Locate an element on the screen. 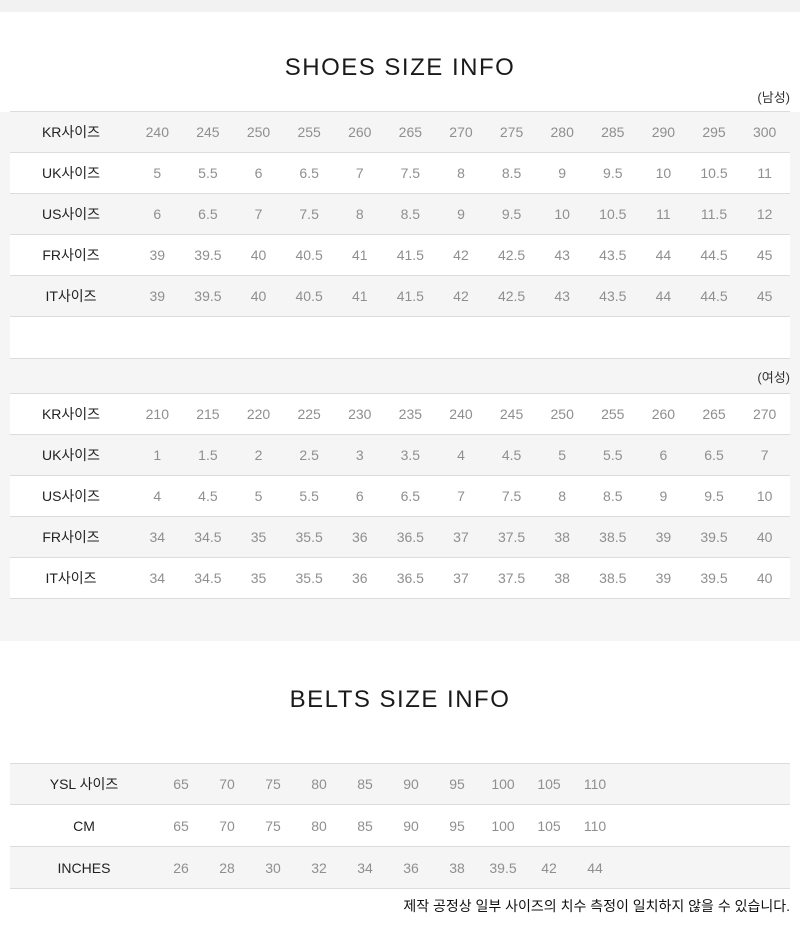  size-value: 12 is located at coordinates (764, 214).